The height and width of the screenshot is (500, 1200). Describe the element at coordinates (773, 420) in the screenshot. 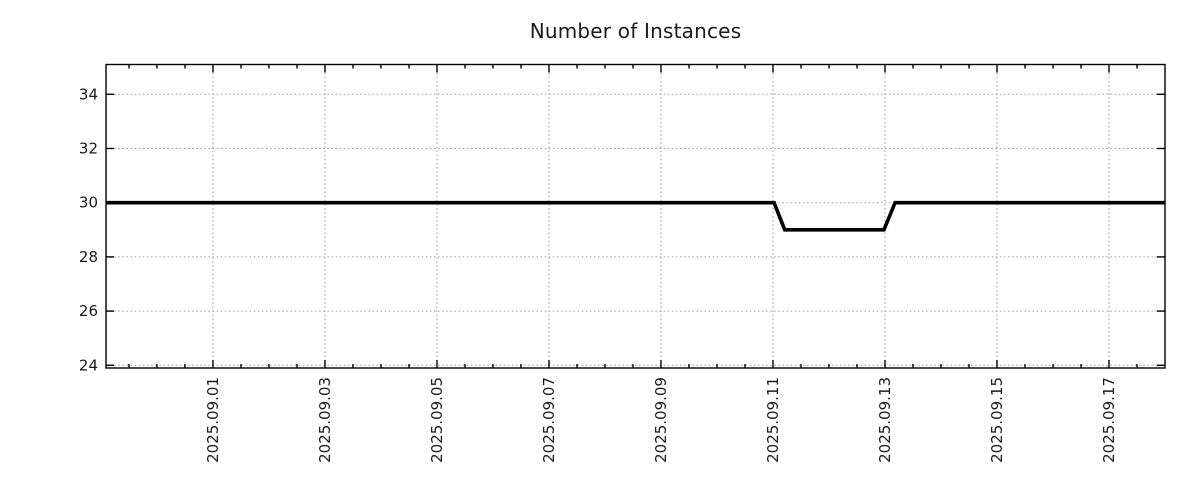

I see `x-tick-label: 2025.09.11` at that location.